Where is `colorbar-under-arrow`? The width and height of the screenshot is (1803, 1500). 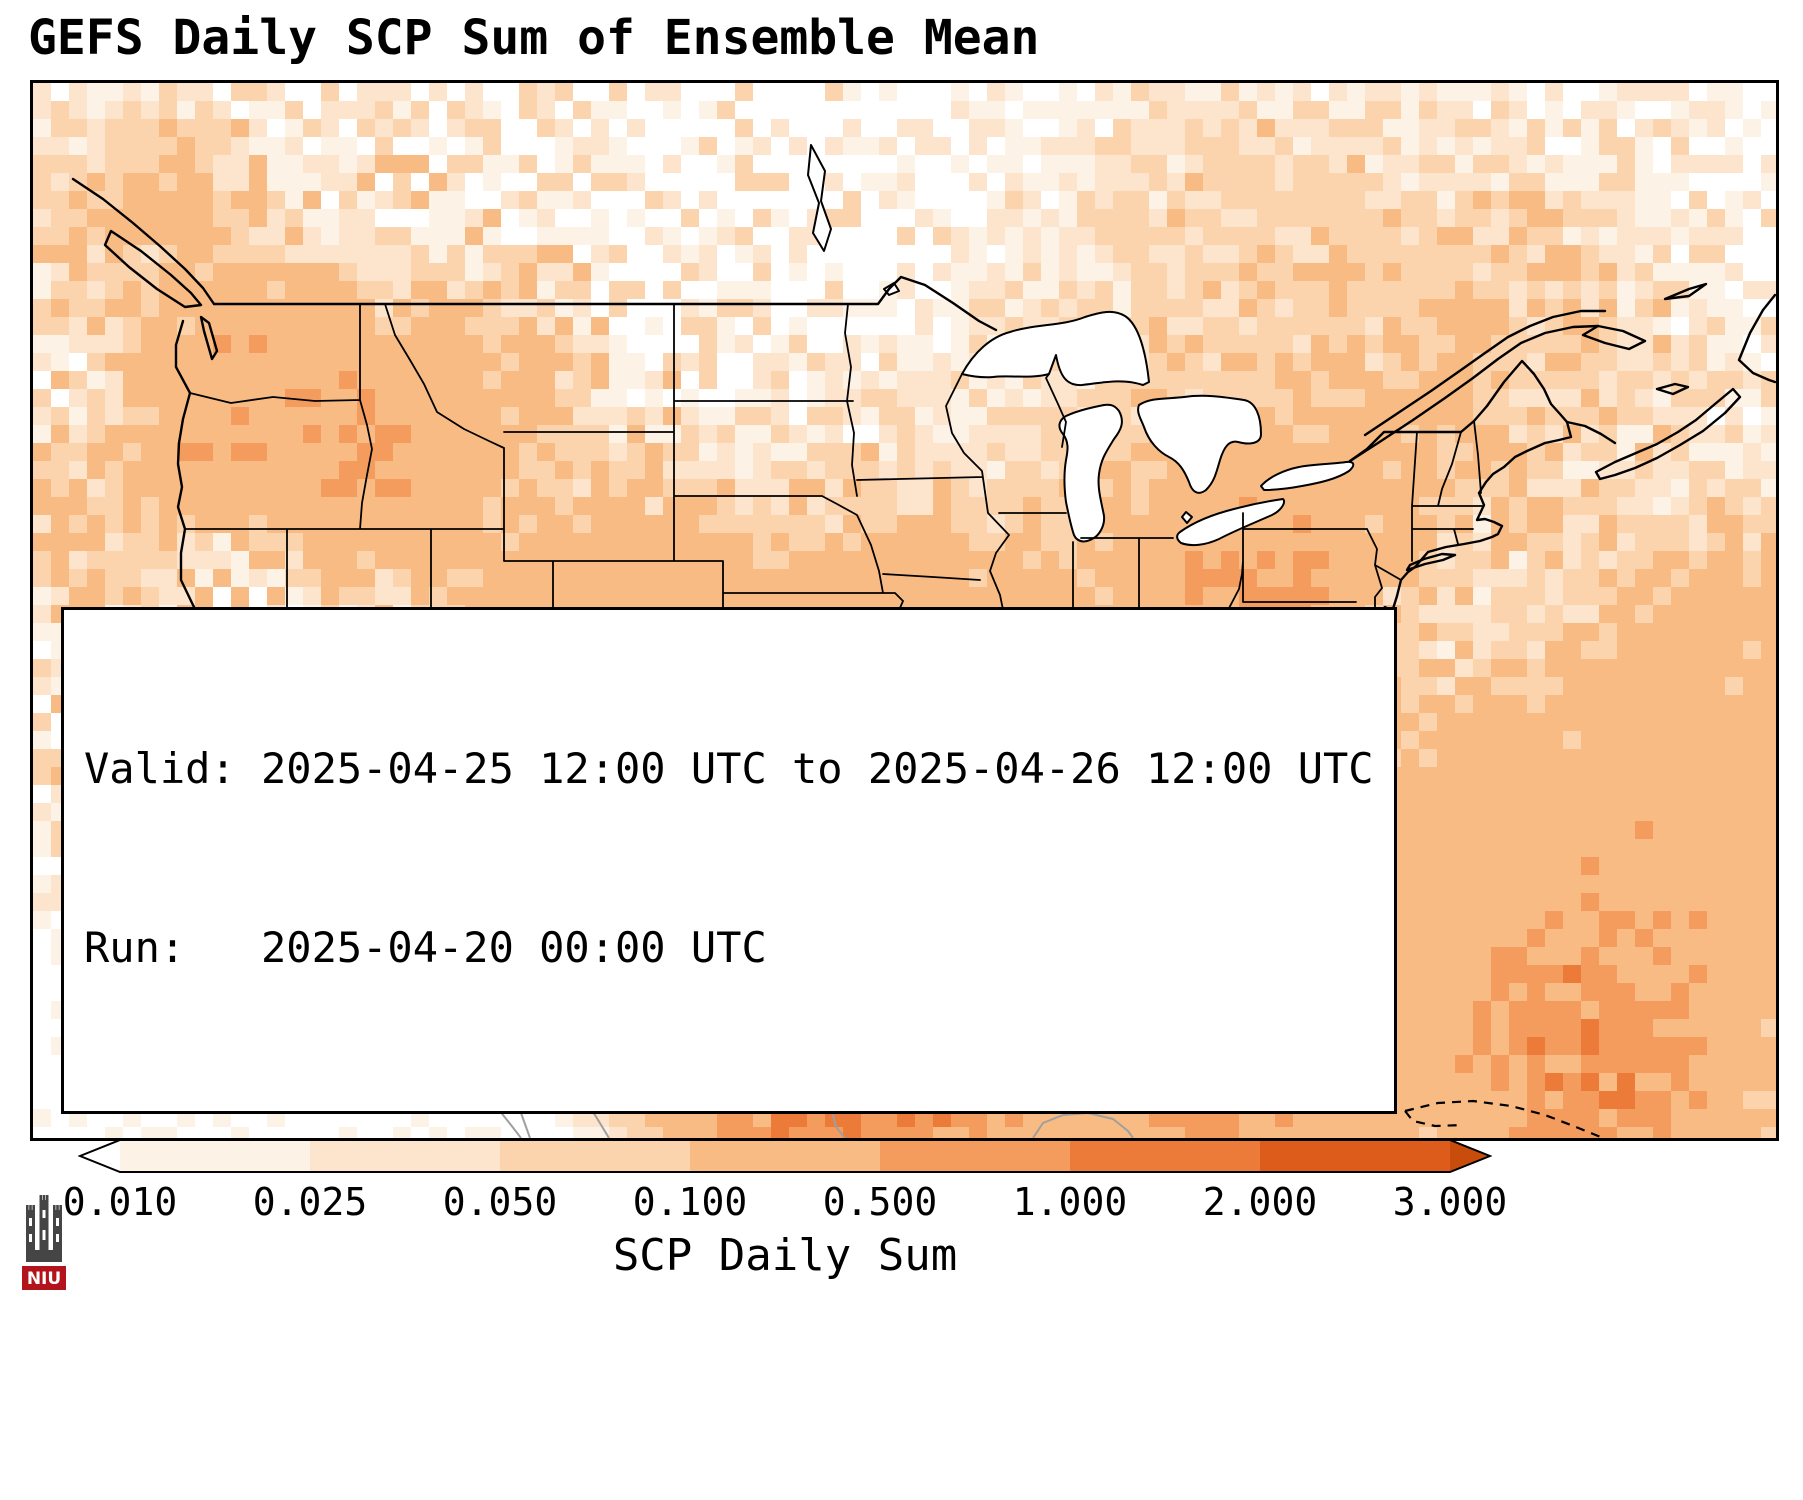
colorbar-under-arrow is located at coordinates (100, 1156).